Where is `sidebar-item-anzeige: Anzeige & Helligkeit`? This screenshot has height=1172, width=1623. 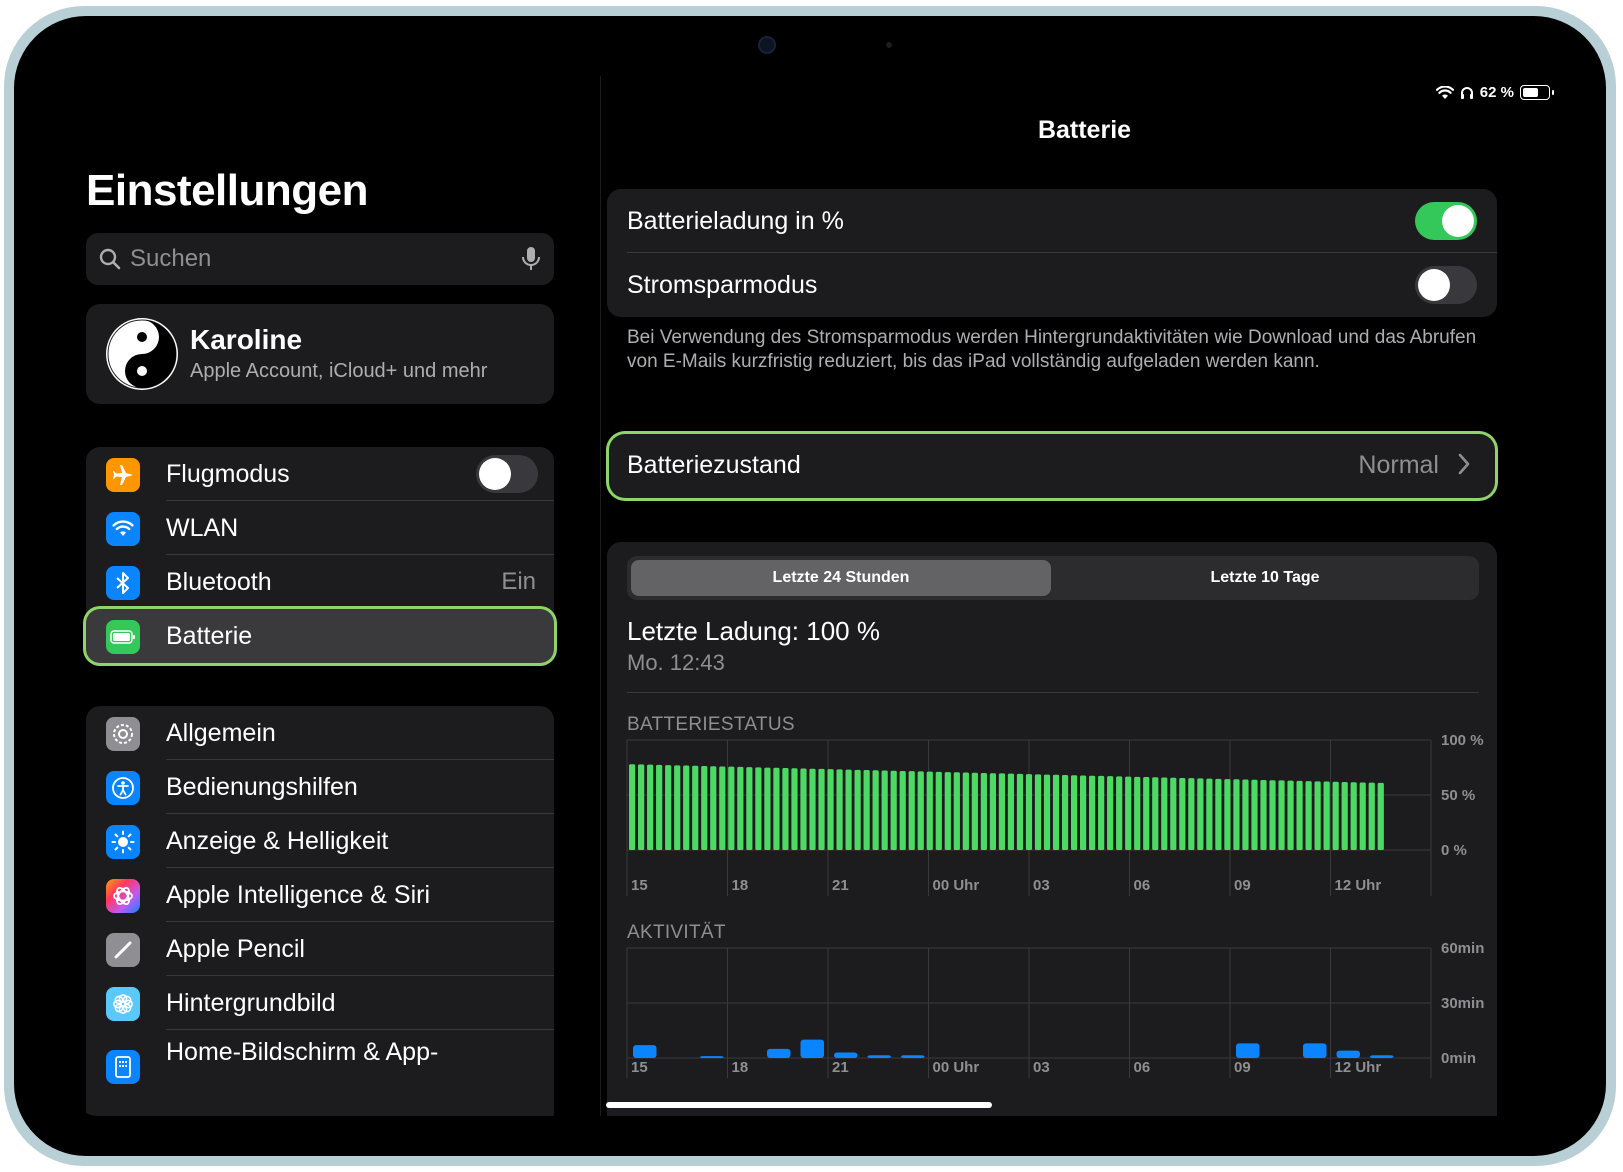 sidebar-item-anzeige: Anzeige & Helligkeit is located at coordinates (320, 841).